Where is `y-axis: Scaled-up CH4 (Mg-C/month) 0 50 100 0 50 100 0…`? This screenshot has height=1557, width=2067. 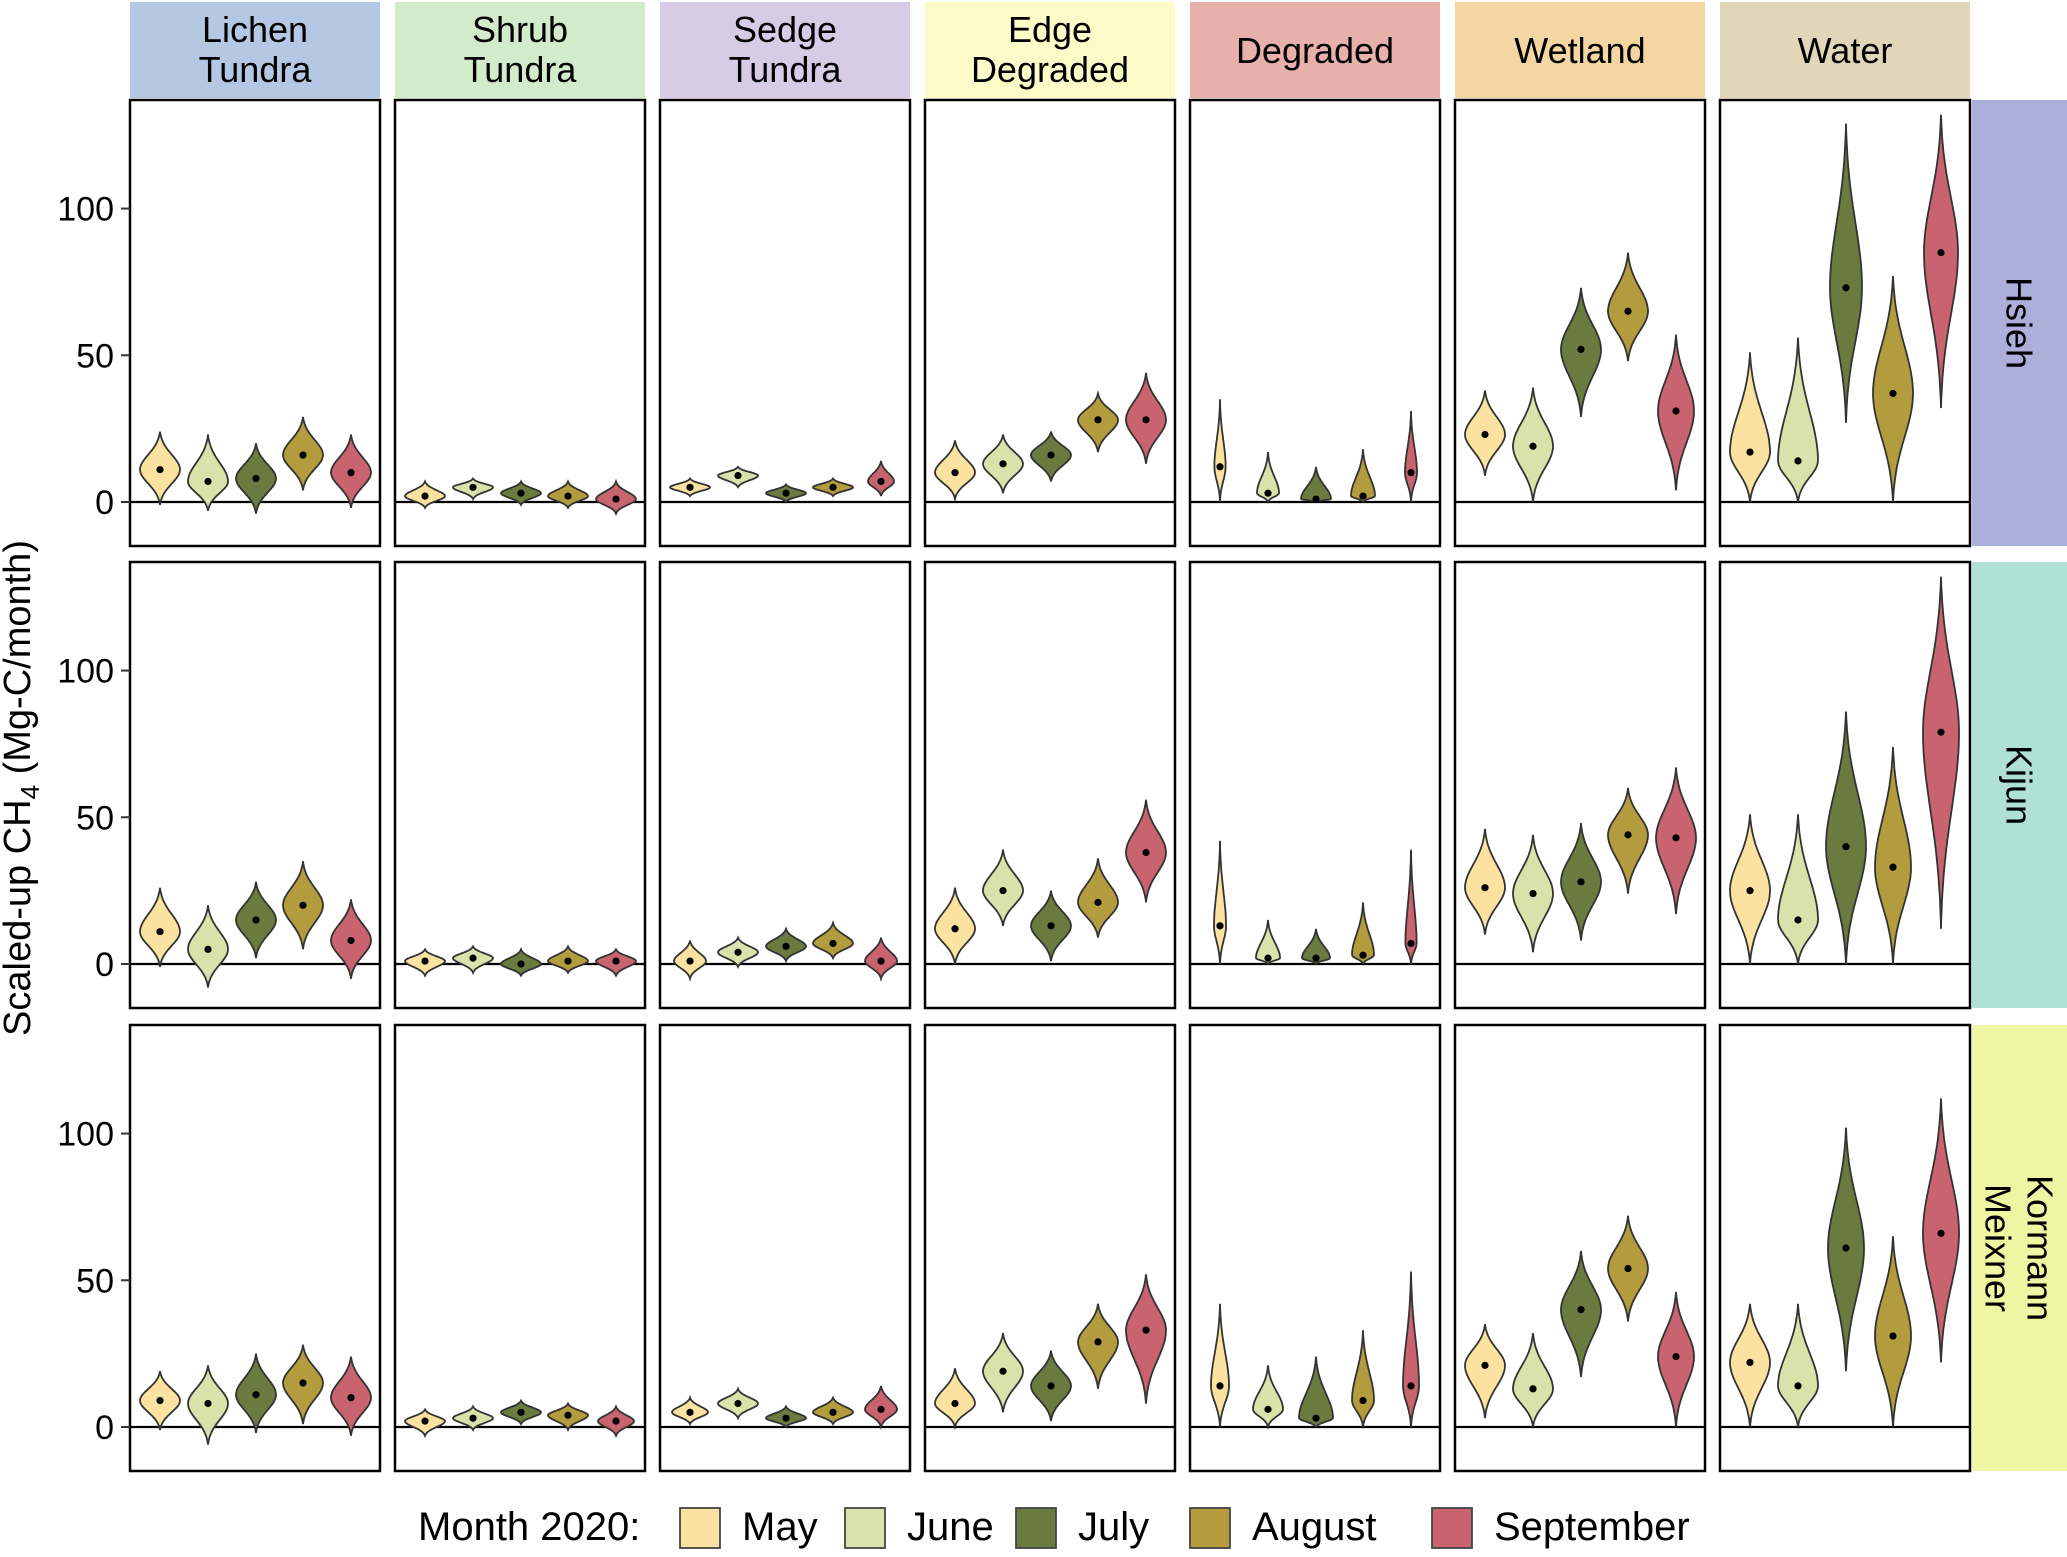 y-axis: Scaled-up CH4 (Mg-C/month) 0 50 100 0 50 100 0… is located at coordinates (65, 819).